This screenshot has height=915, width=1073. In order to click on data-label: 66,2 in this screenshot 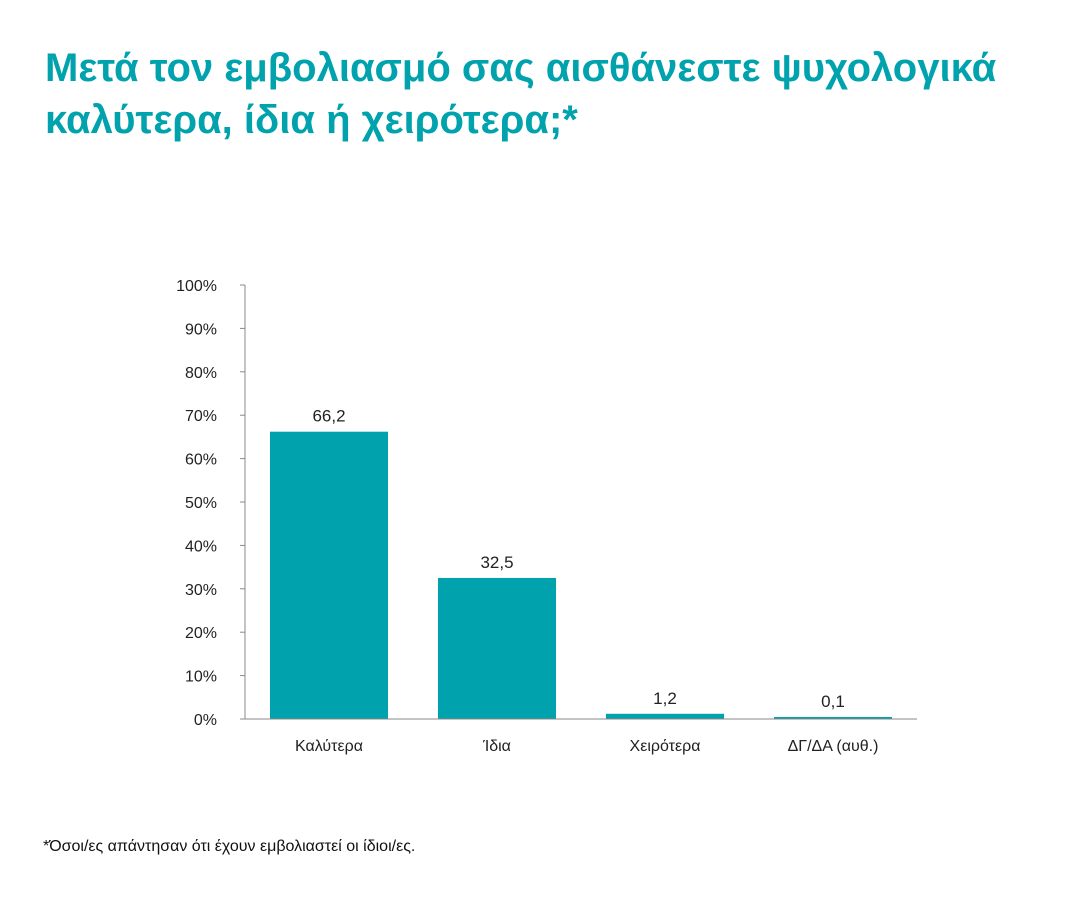, I will do `click(328, 416)`.